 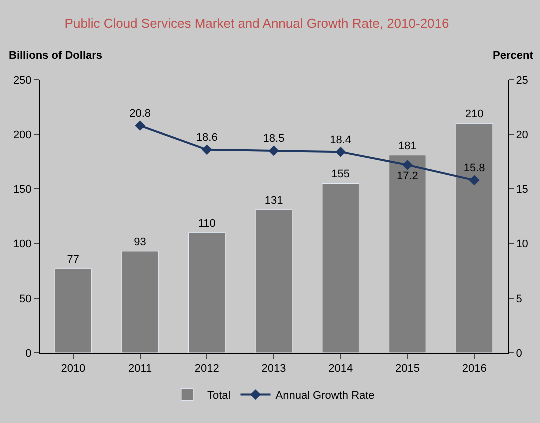 I want to click on x-tick-label: 2013, so click(x=274, y=369).